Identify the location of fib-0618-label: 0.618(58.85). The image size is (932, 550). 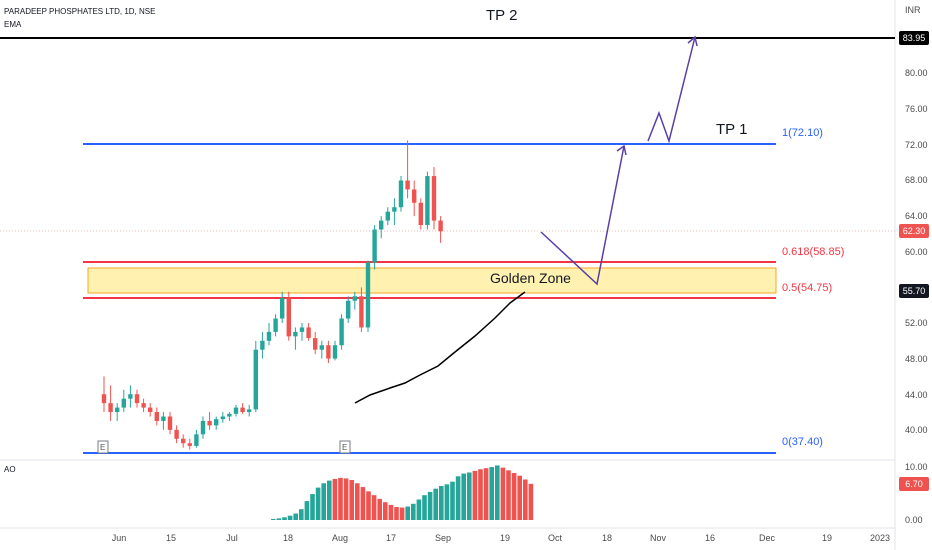
(813, 252).